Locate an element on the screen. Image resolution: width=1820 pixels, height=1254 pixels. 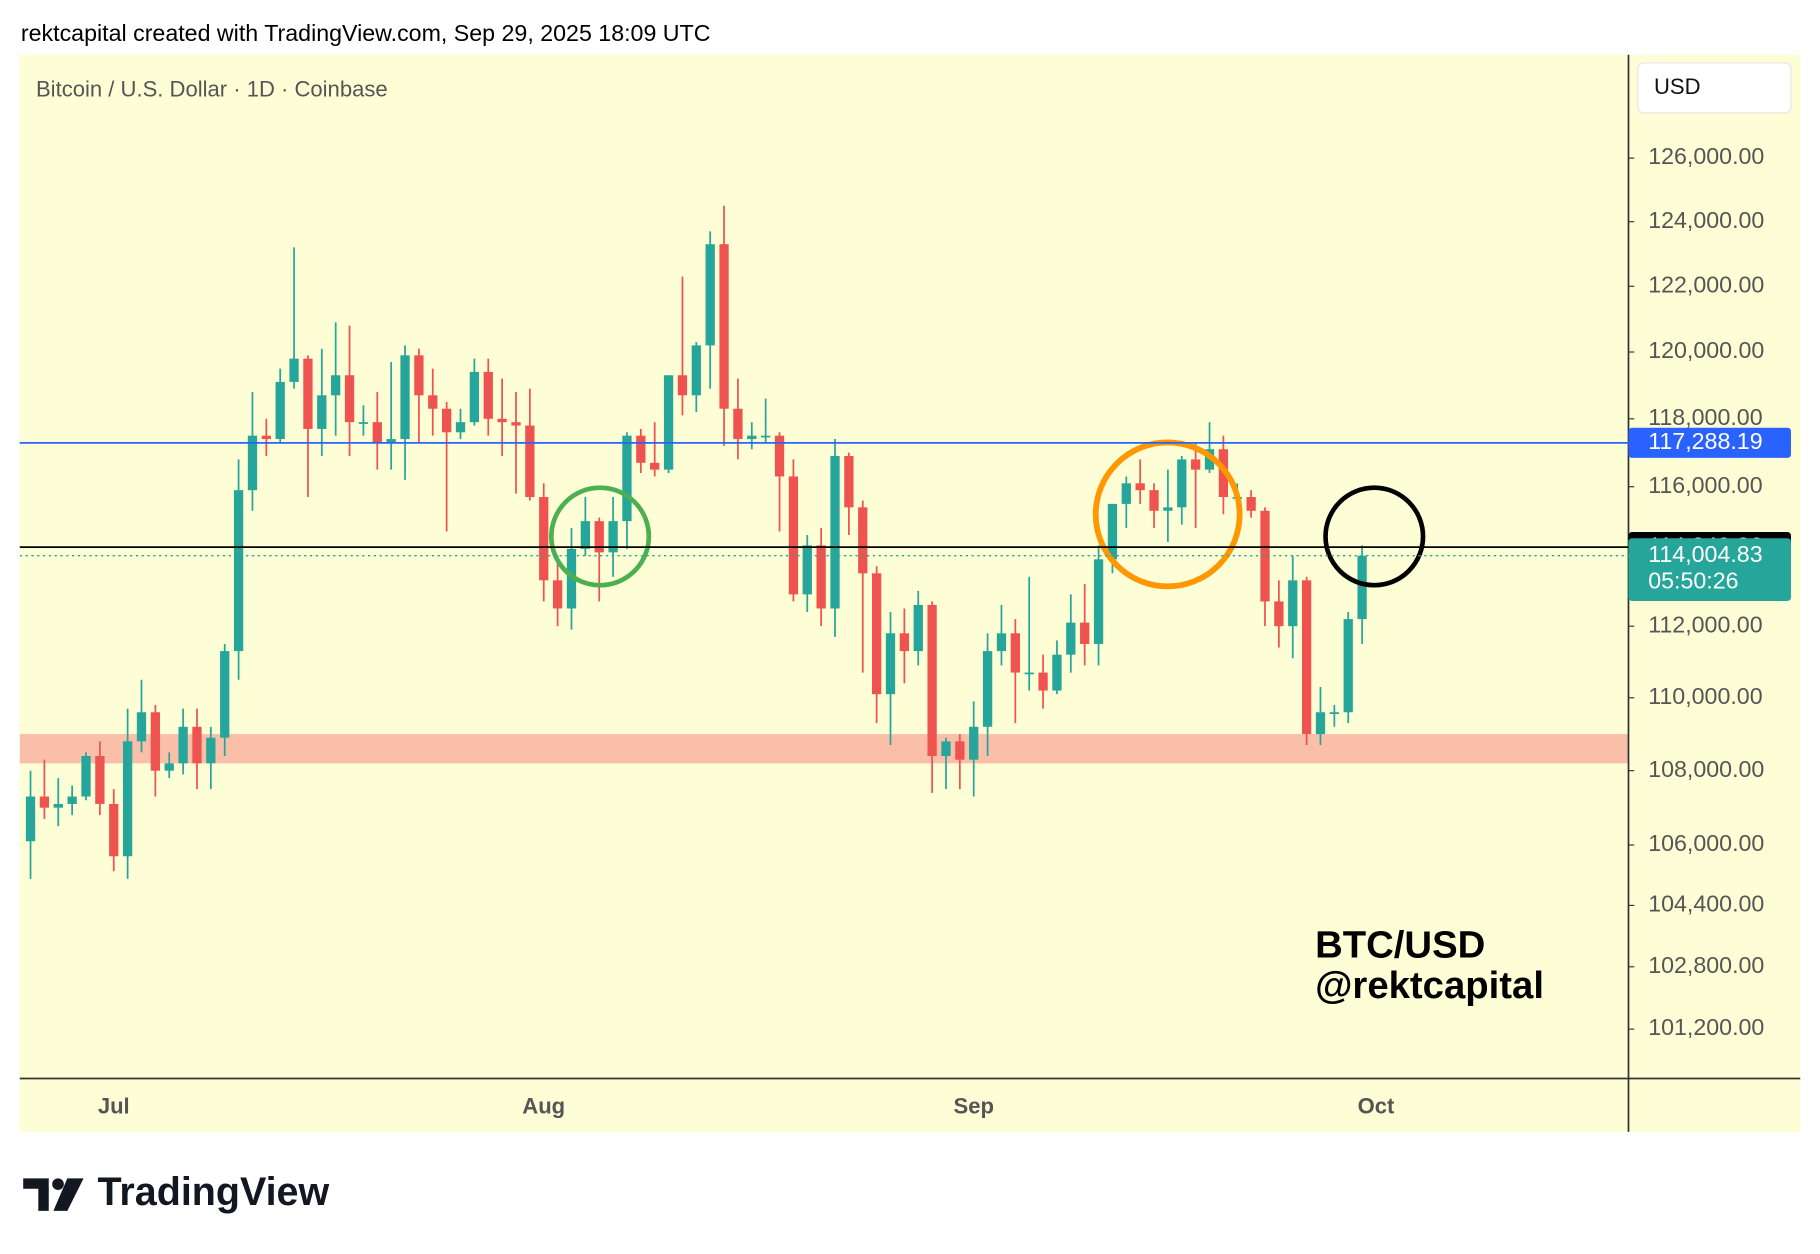
y-tick-label: 126,000.00 is located at coordinates (1706, 156).